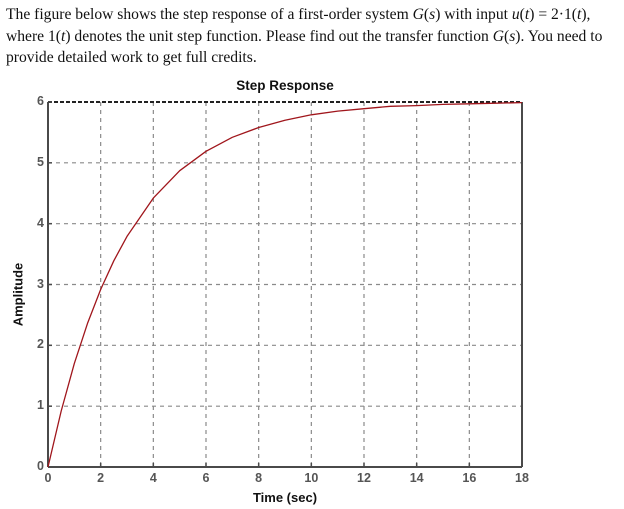  What do you see at coordinates (364, 478) in the screenshot?
I see `x-tick-label: 12` at bounding box center [364, 478].